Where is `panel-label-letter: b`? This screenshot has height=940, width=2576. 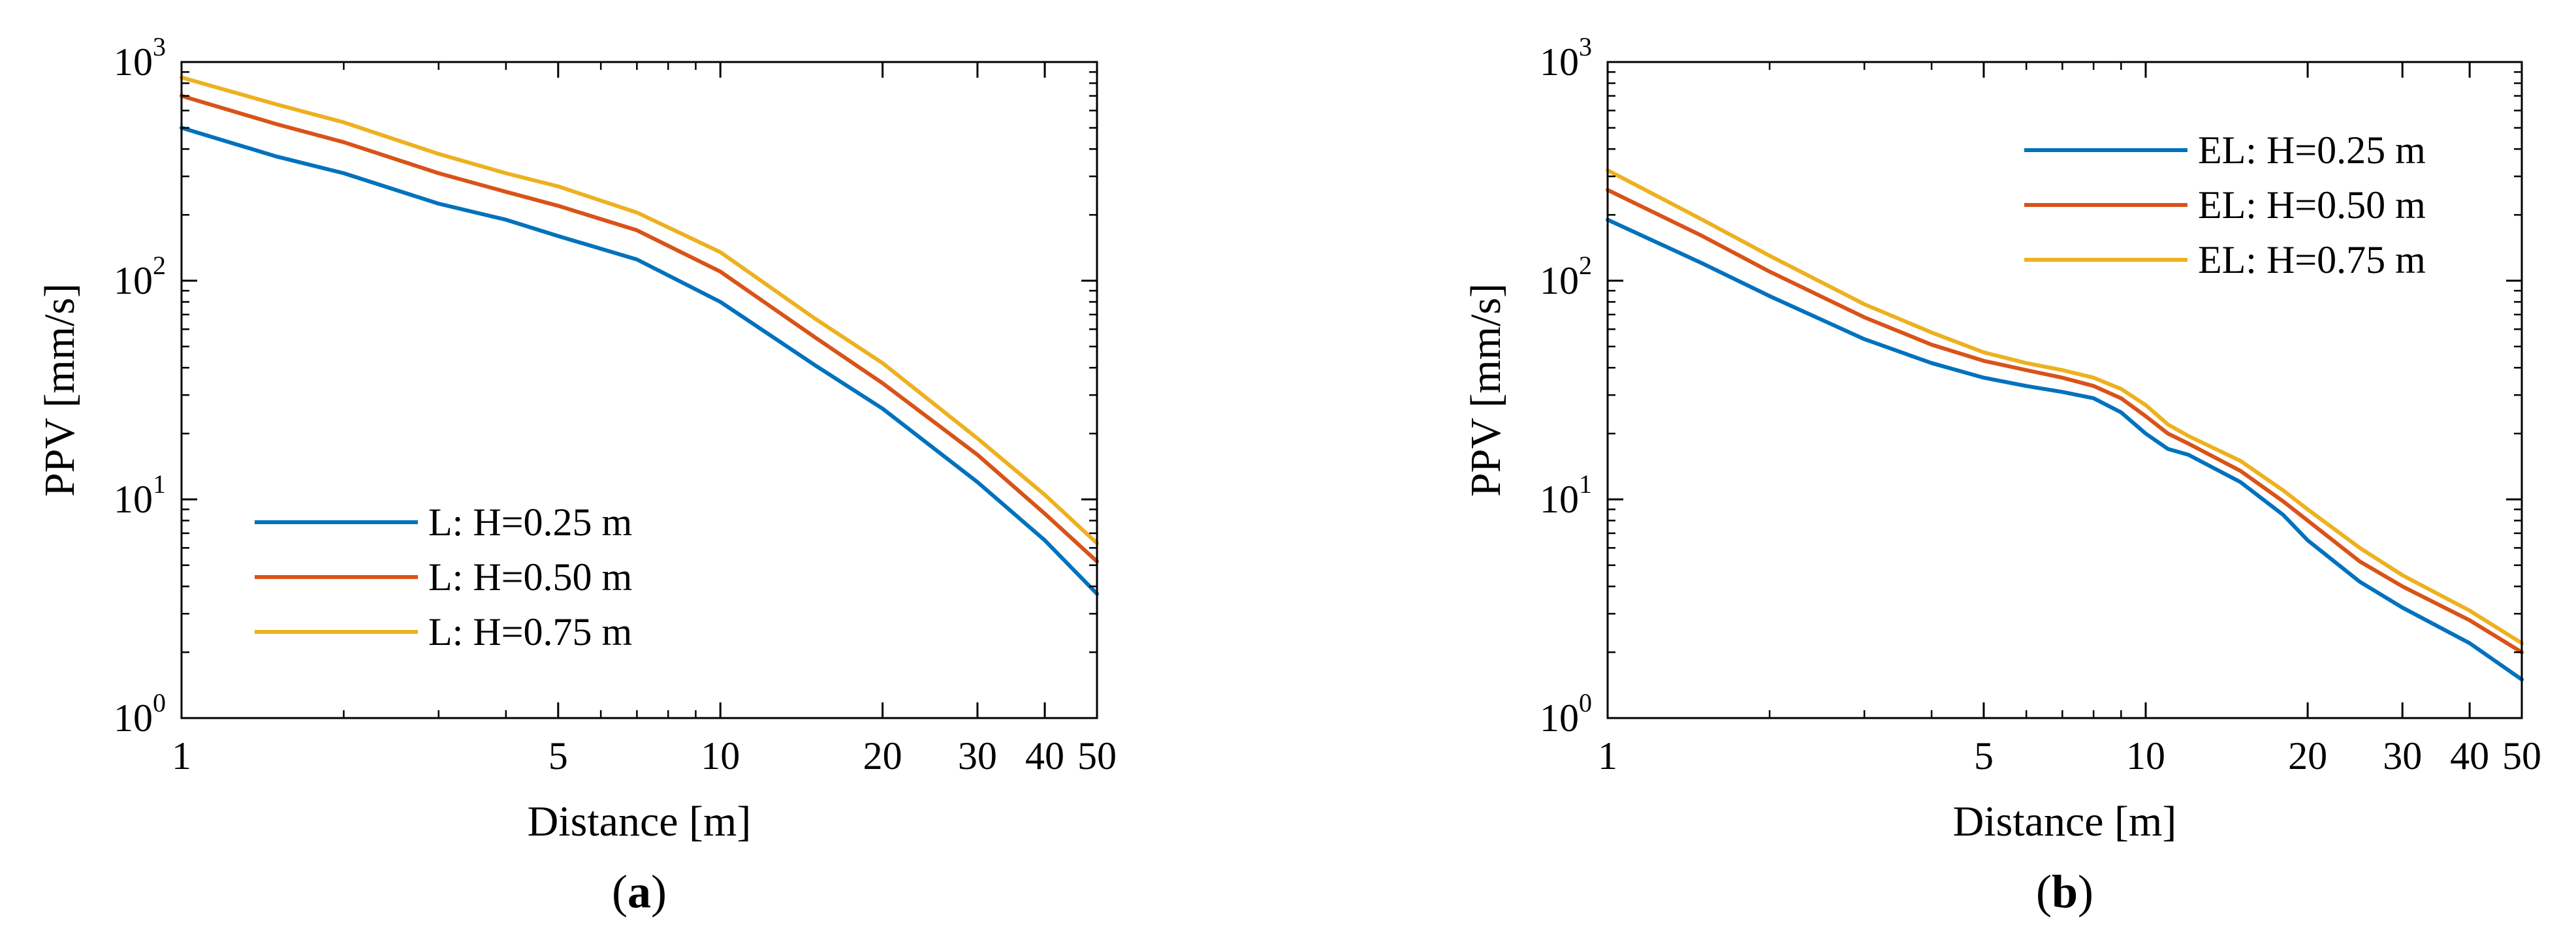 panel-label-letter: b is located at coordinates (2065, 892).